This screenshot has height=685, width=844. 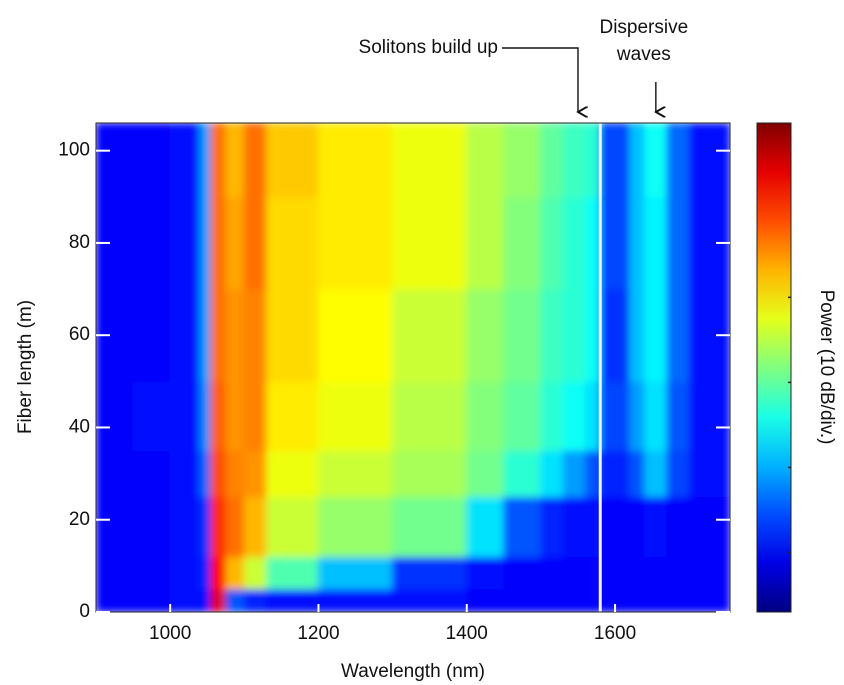 What do you see at coordinates (413, 671) in the screenshot?
I see `x-axis-label: Wavelength (nm)` at bounding box center [413, 671].